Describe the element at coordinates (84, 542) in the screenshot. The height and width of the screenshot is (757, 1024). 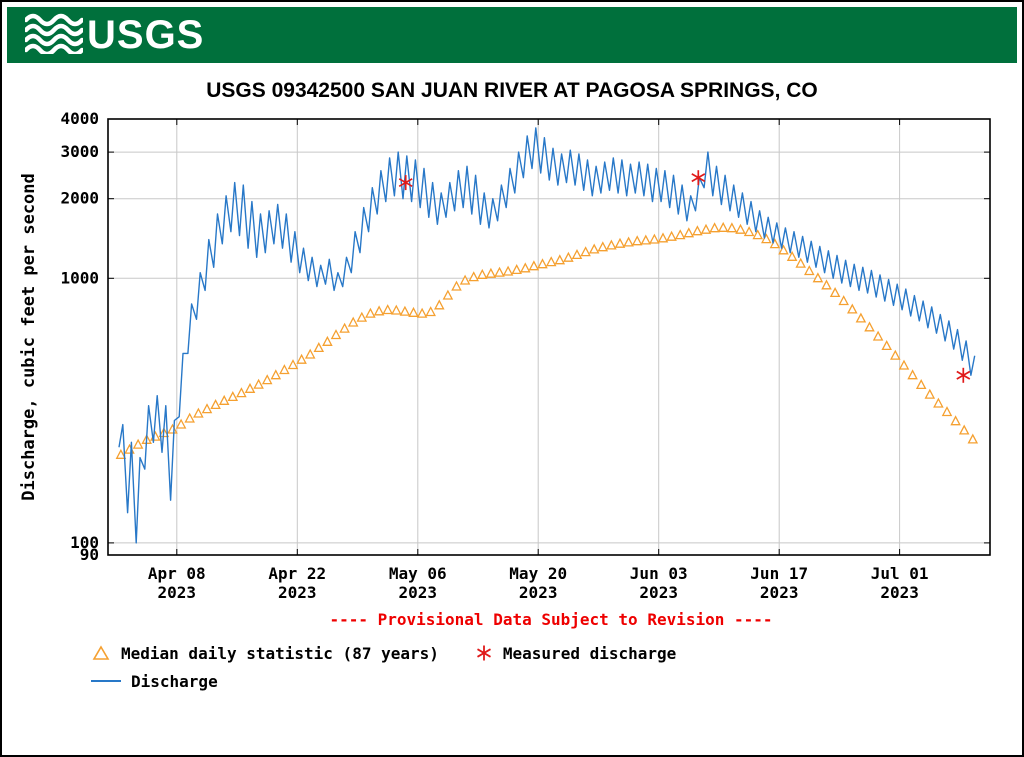
I see `svg-text: 100` at that location.